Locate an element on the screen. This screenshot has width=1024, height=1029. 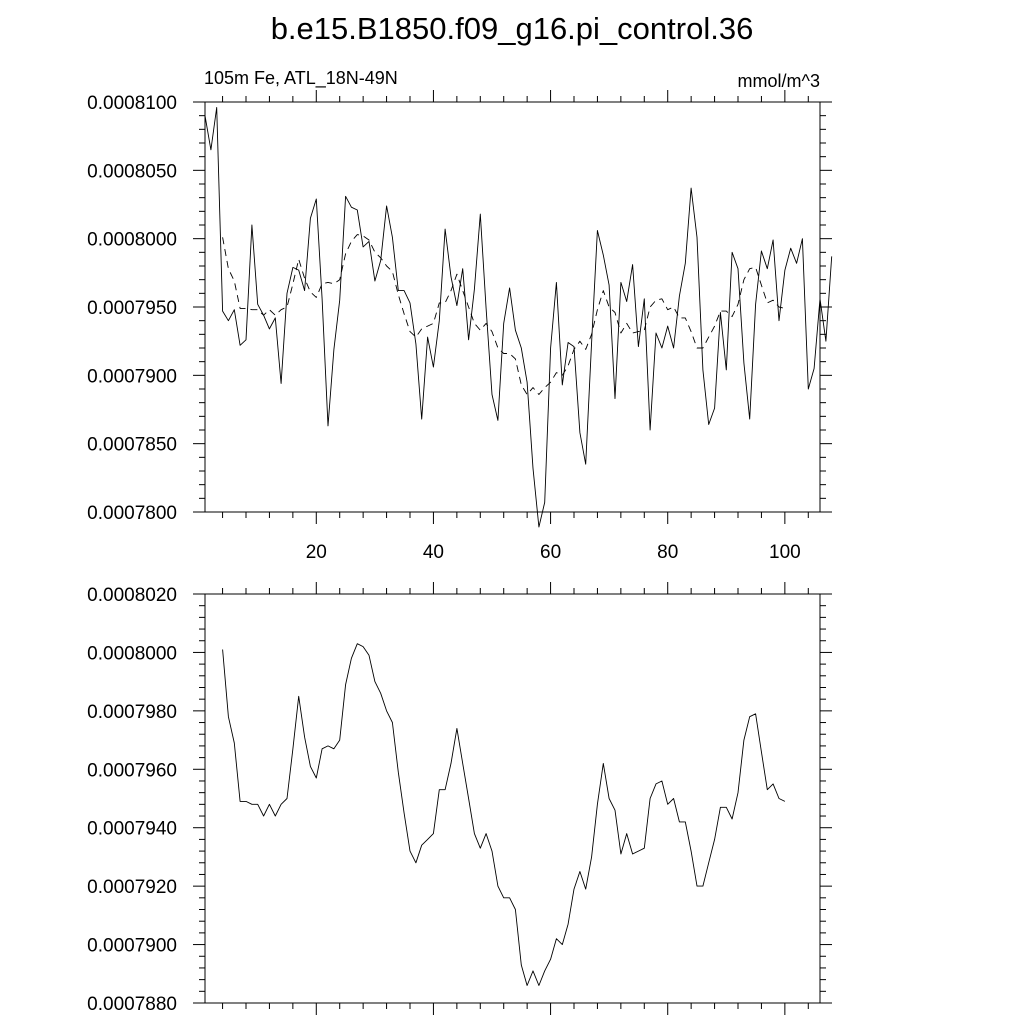
top-panel-units-label: mmol/m^3 is located at coordinates (779, 81).